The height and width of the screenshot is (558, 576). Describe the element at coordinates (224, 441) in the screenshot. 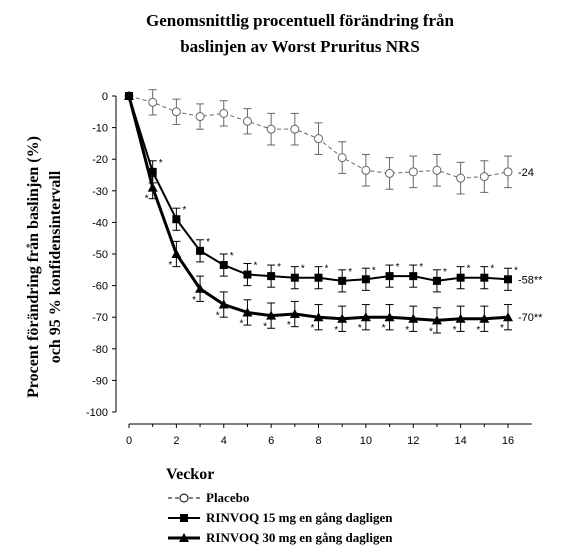

I see `x-tick-label: 4` at that location.